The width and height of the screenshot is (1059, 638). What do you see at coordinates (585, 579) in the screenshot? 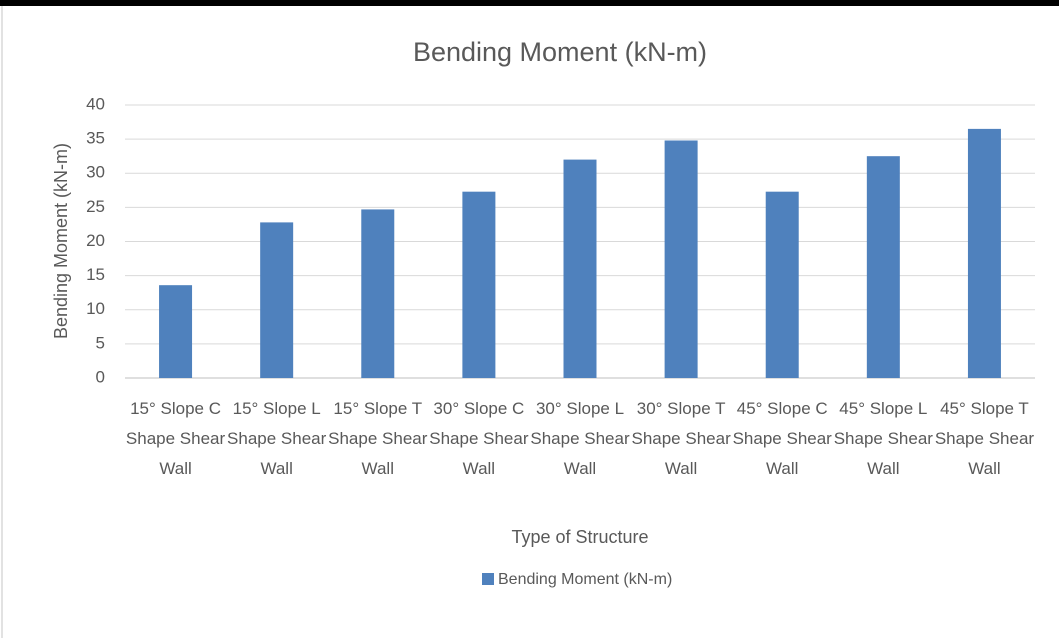
I see `legend-label: Bending Moment (kN-m)` at bounding box center [585, 579].